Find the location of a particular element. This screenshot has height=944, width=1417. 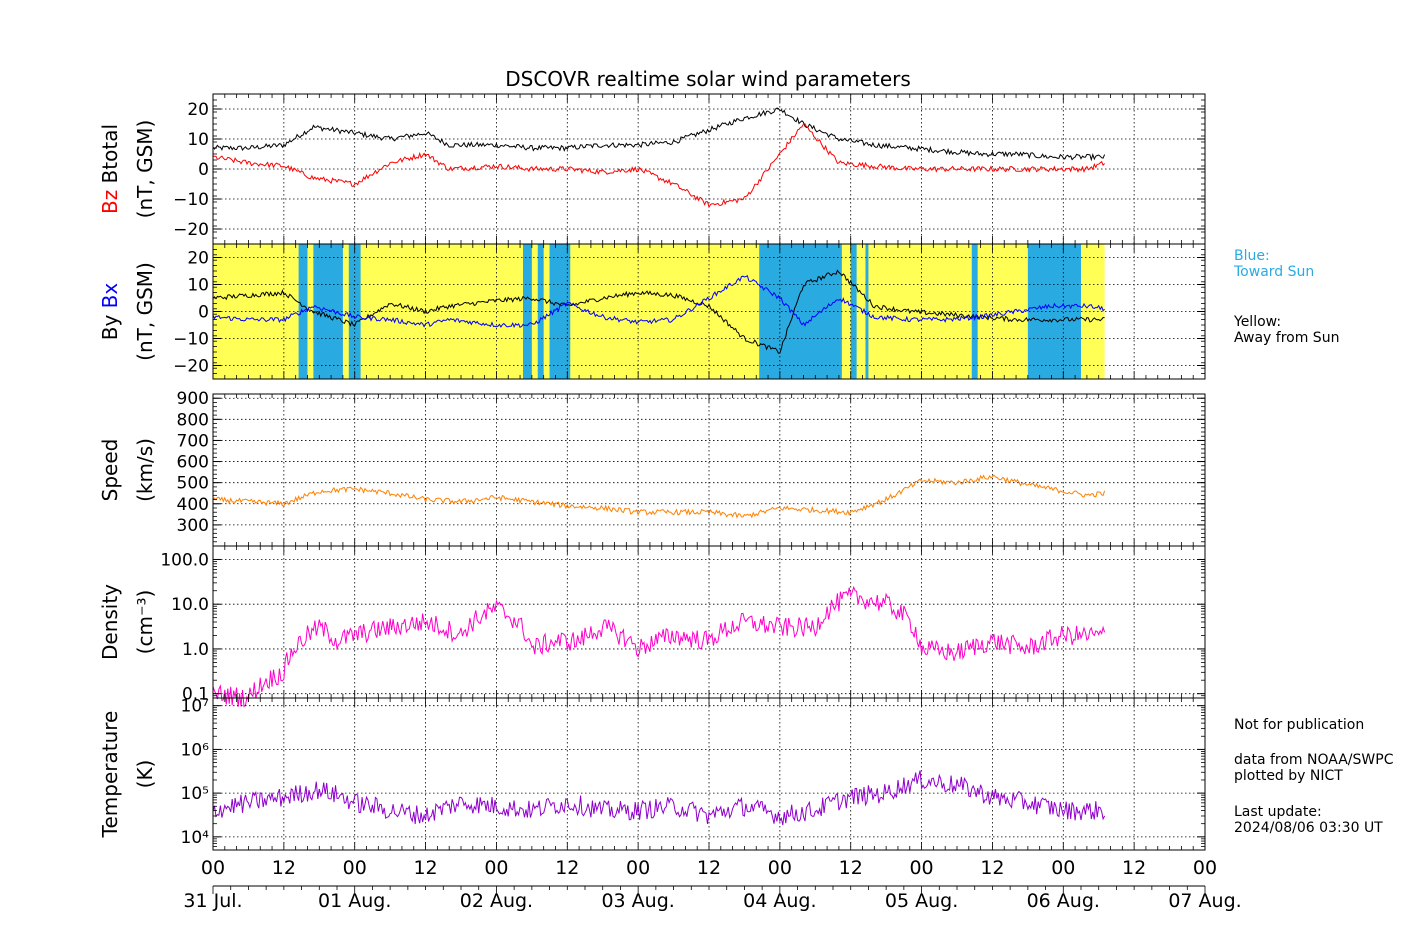

y-axis-label: Density is located at coordinates (110, 622).